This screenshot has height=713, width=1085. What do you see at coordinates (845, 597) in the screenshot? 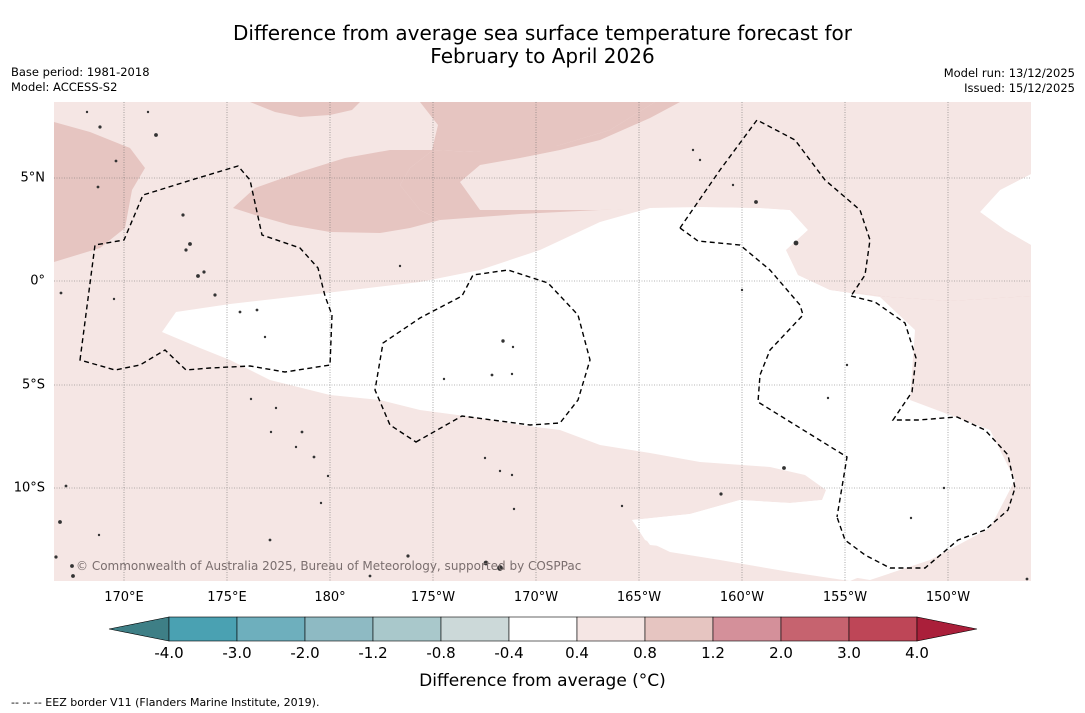
I see `lon-label: 155°W` at bounding box center [845, 597].